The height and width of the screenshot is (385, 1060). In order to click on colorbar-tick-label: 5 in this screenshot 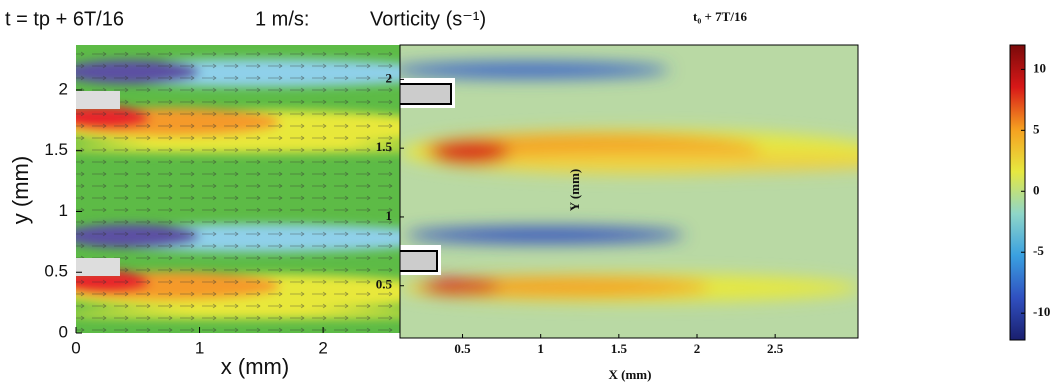, I will do `click(1036, 128)`.